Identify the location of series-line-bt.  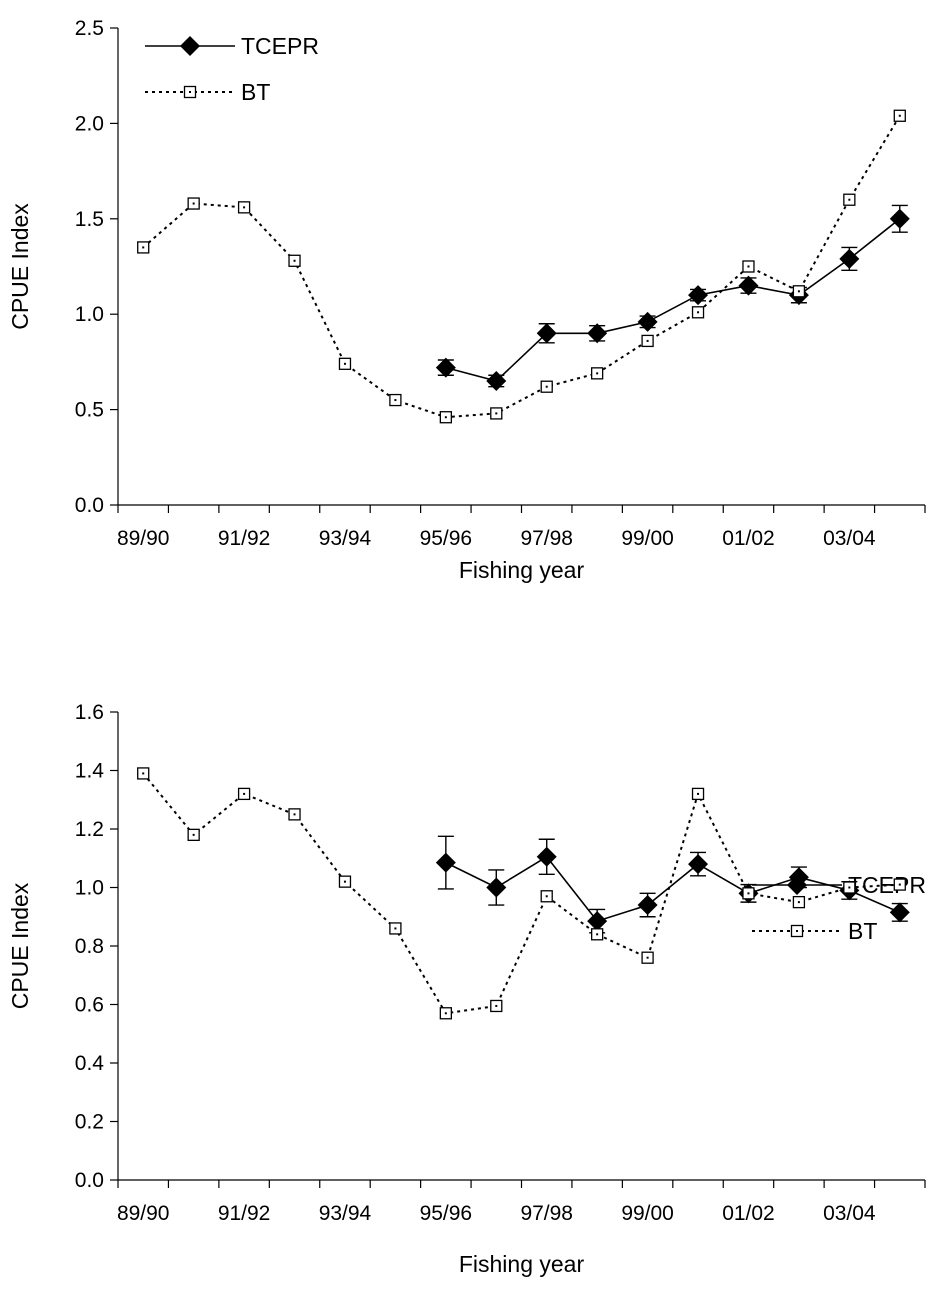
(521, 893).